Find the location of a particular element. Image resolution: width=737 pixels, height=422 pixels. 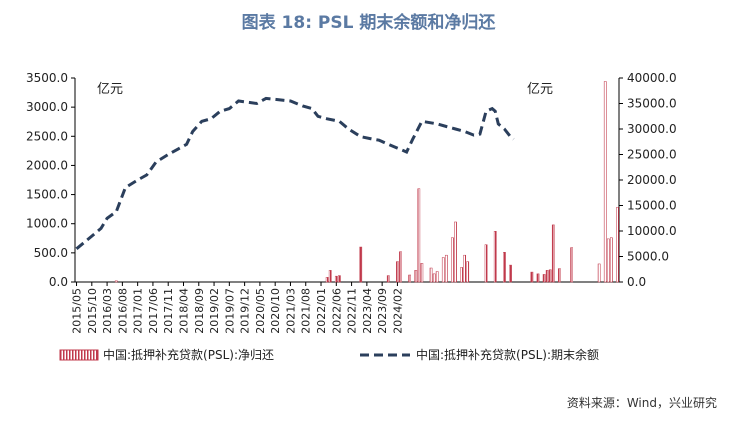

legend-label-net-repayment: 中国:抵押补充贷款(PSL):净归还 is located at coordinates (188, 354).